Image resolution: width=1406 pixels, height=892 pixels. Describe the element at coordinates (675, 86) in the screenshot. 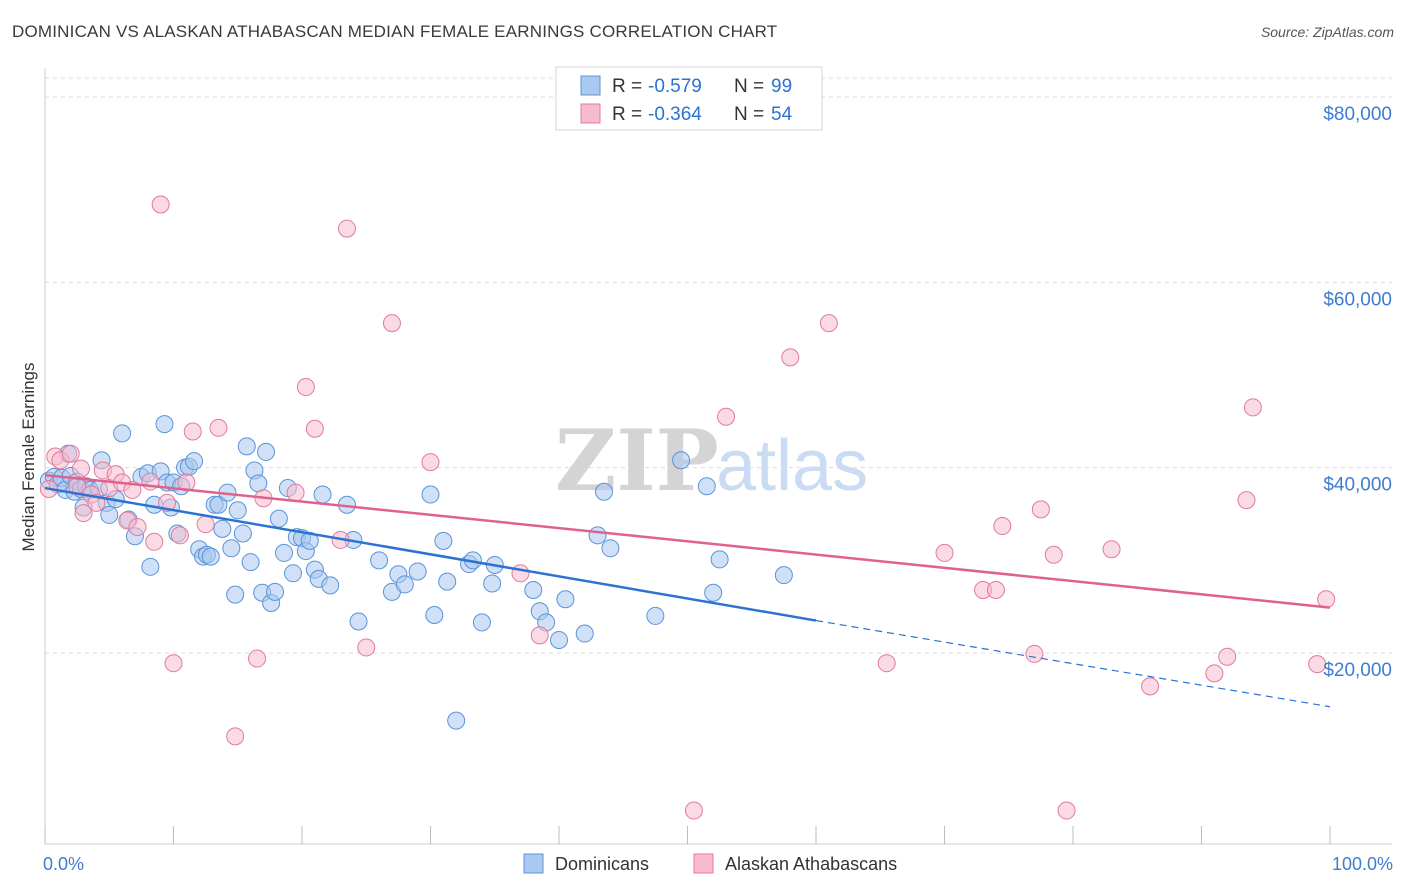

I see `r-value-1: -0.579` at that location.